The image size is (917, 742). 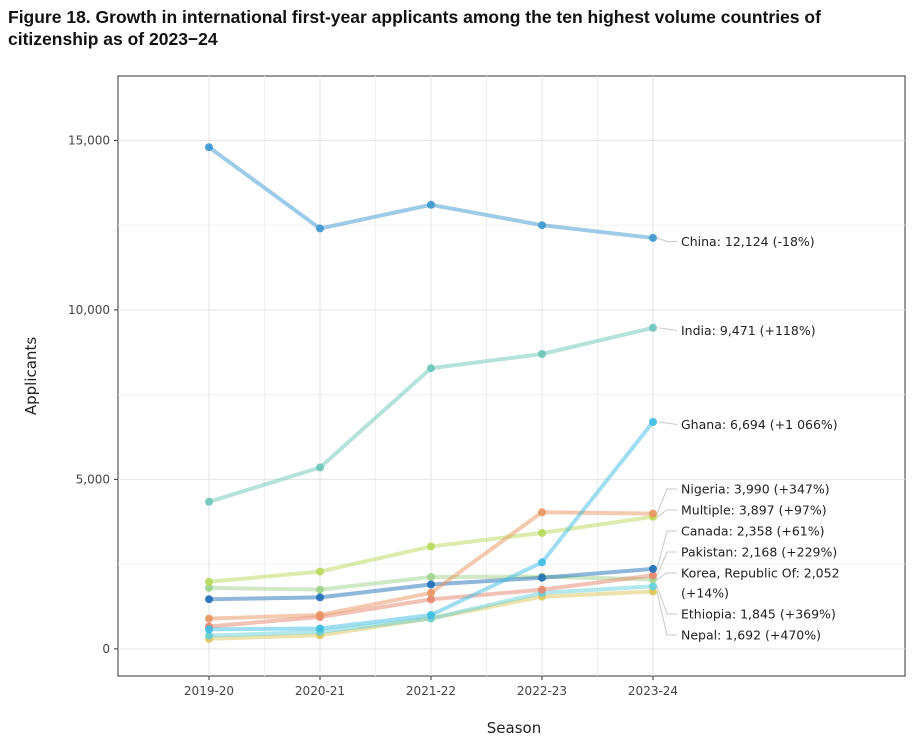 I want to click on y-axis-title: Applicants, so click(x=31, y=376).